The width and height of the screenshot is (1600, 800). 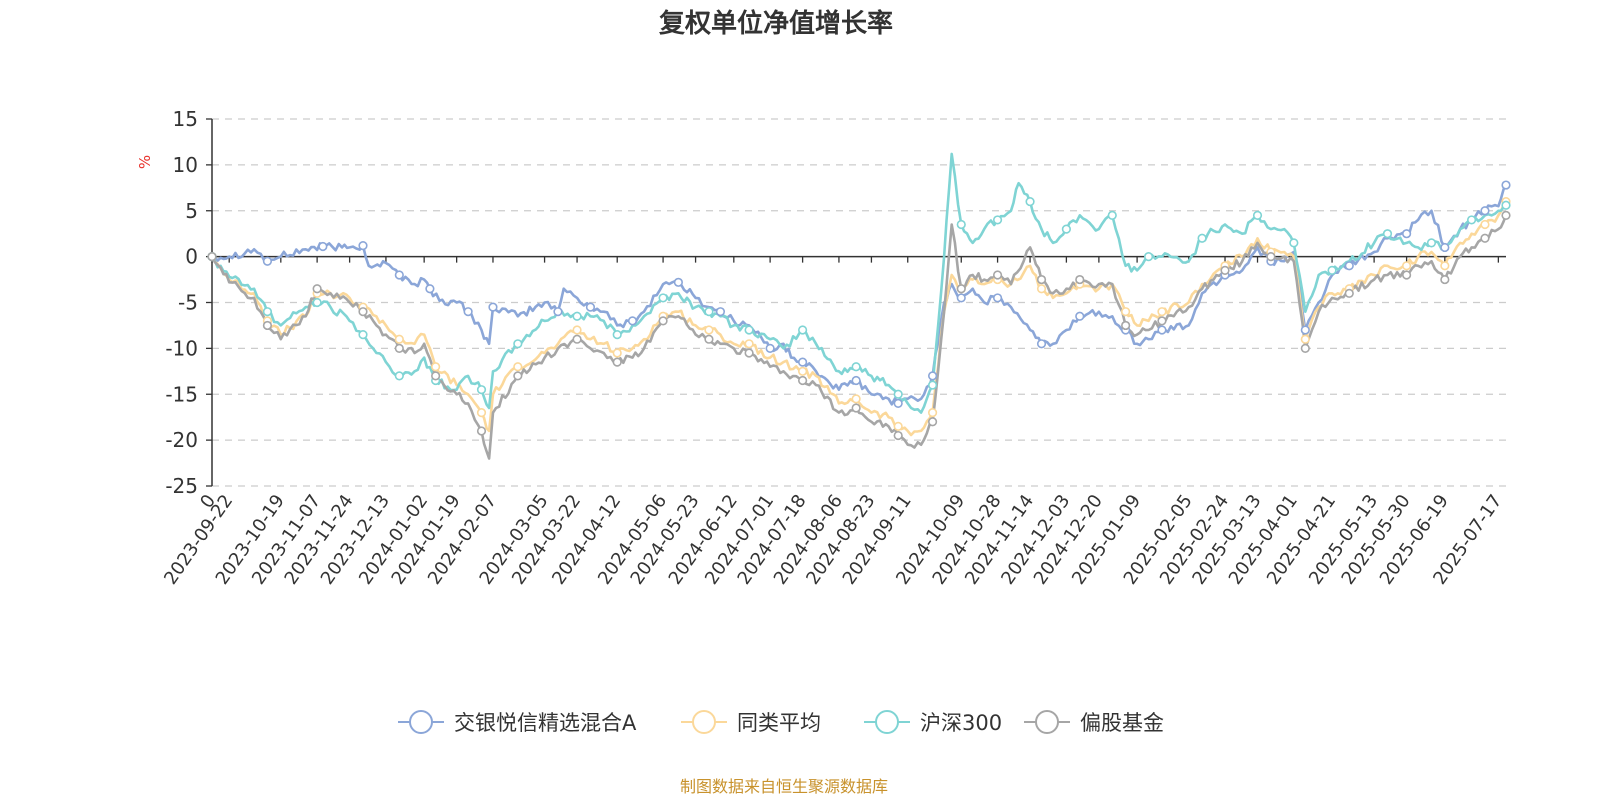 I want to click on y-tick-label: 5, so click(x=191, y=211).